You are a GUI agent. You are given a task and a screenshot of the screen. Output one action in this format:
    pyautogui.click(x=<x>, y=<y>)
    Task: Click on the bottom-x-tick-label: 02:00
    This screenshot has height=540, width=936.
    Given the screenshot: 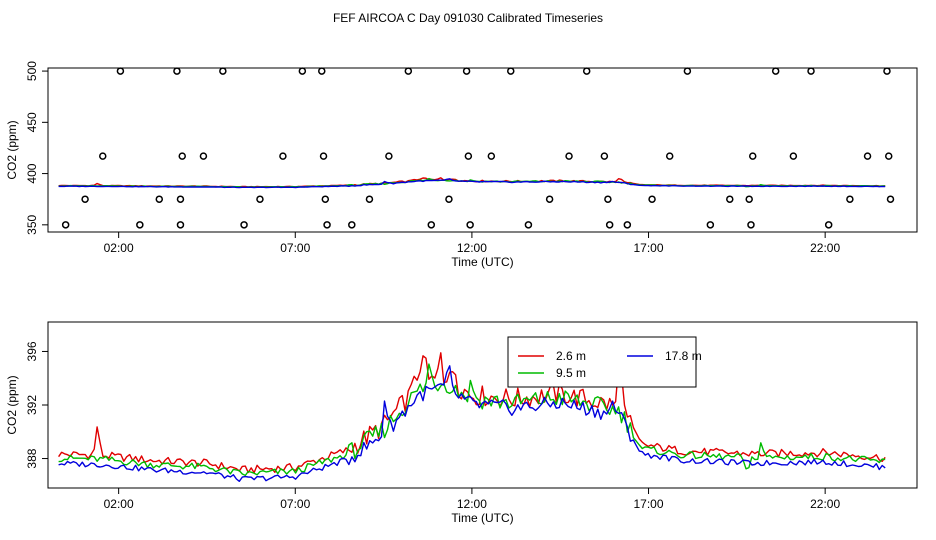 What is the action you would take?
    pyautogui.click(x=119, y=504)
    